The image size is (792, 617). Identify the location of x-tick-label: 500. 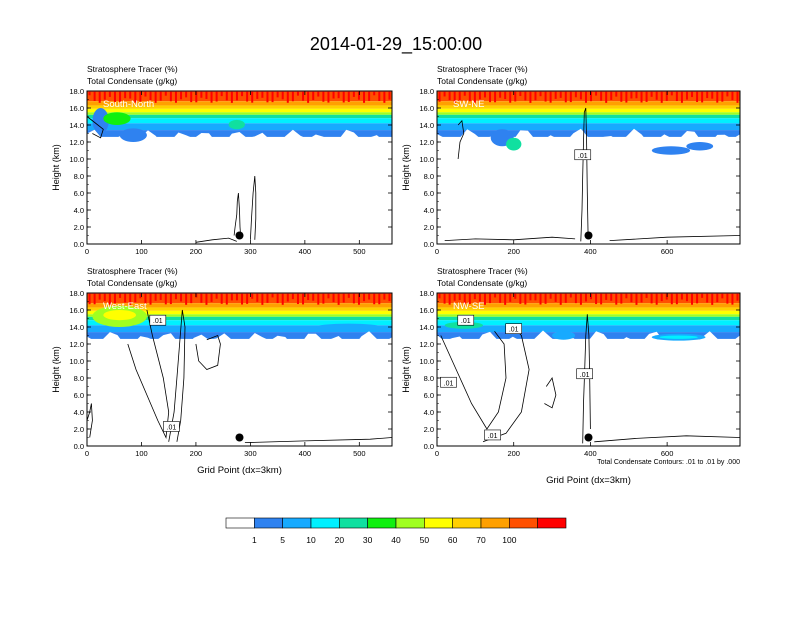
(359, 251).